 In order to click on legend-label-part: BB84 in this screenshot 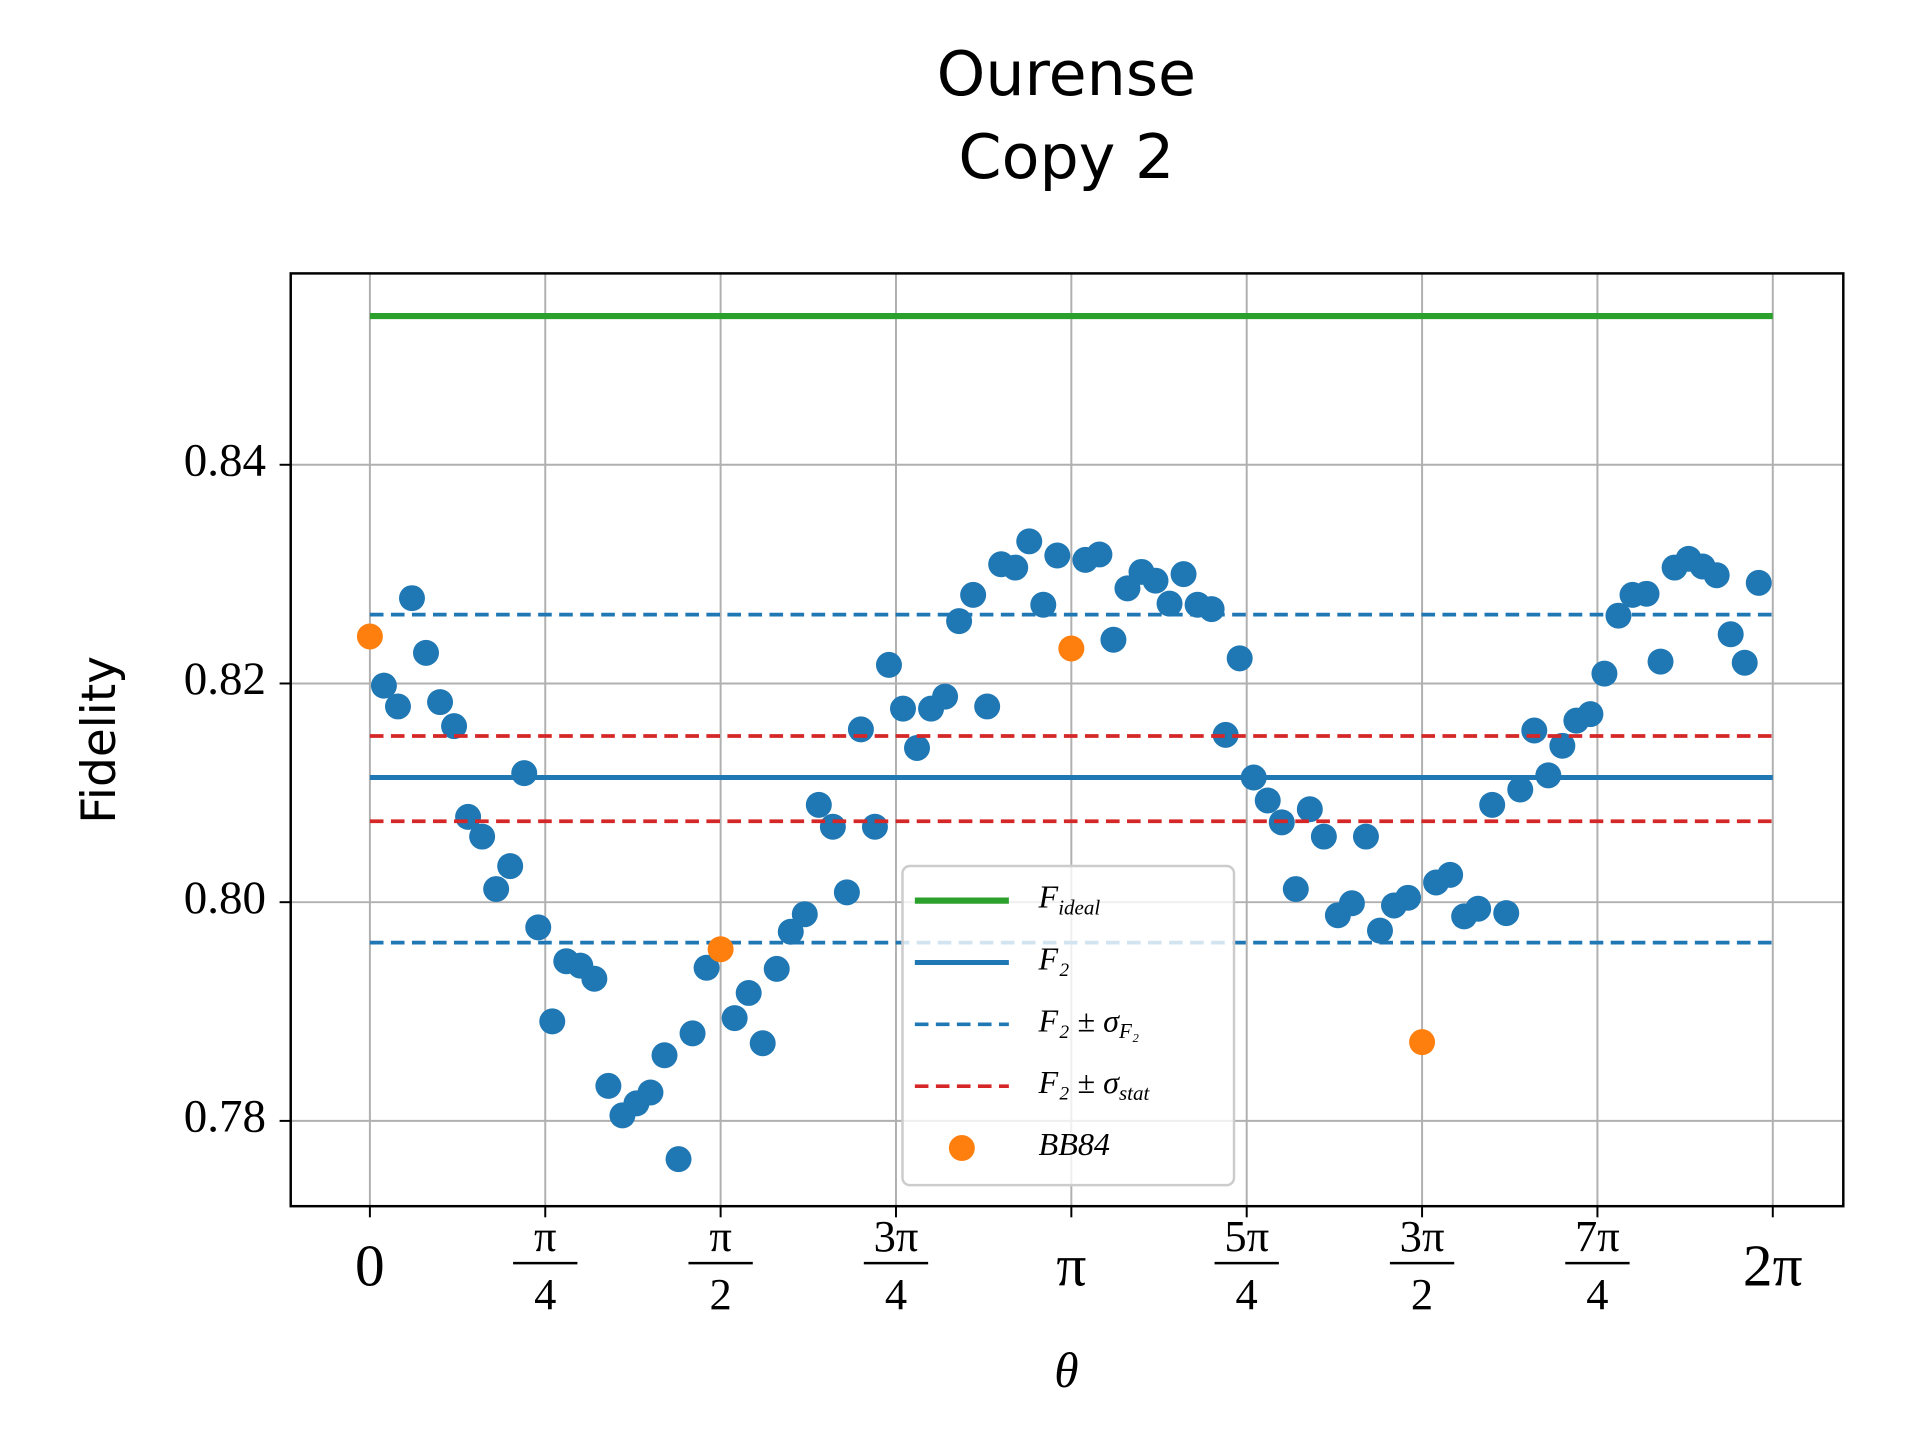, I will do `click(1074, 1144)`.